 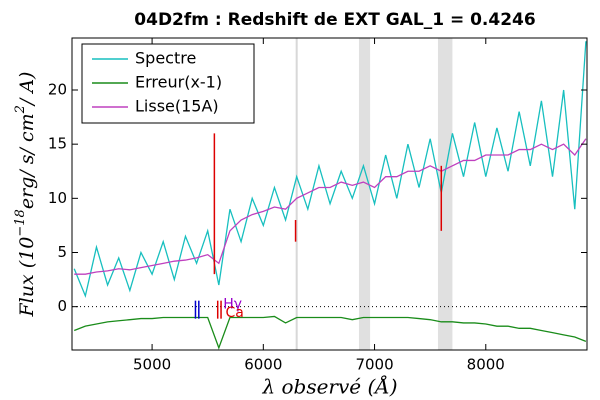 I want to click on x-axis-label: λ observé (Å), so click(x=329, y=386).